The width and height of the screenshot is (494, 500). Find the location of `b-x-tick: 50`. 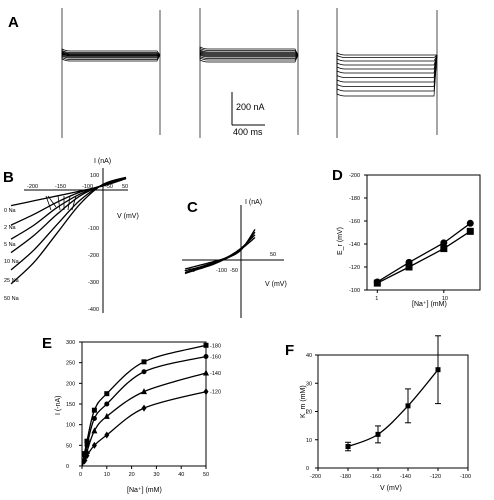

b-x-tick: 50 is located at coordinates (125, 187).